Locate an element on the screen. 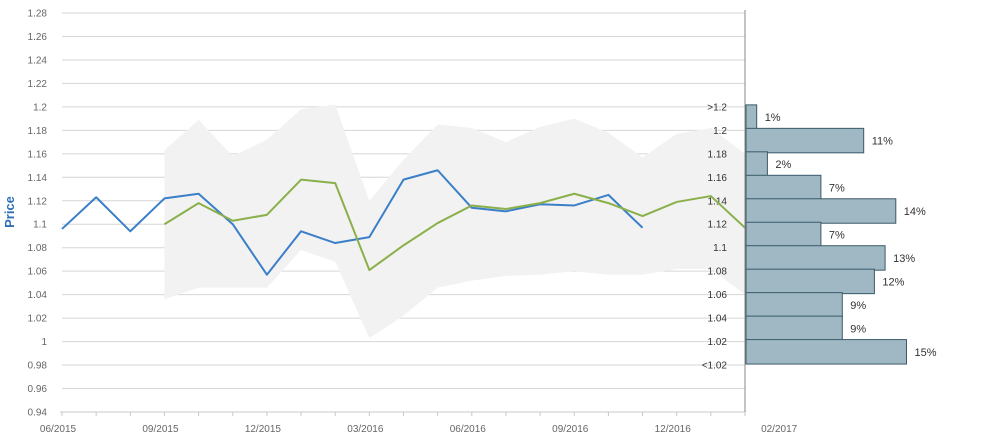 The width and height of the screenshot is (988, 440). histogram-bar-label: 11% is located at coordinates (882, 142).